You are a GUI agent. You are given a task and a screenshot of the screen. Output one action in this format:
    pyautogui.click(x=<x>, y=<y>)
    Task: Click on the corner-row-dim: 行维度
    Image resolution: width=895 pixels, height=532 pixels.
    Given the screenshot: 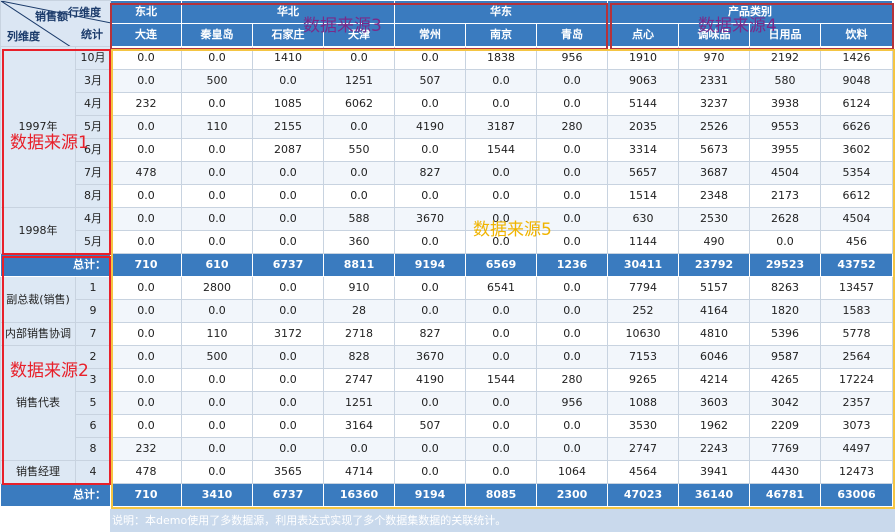 What is the action you would take?
    pyautogui.click(x=84, y=12)
    